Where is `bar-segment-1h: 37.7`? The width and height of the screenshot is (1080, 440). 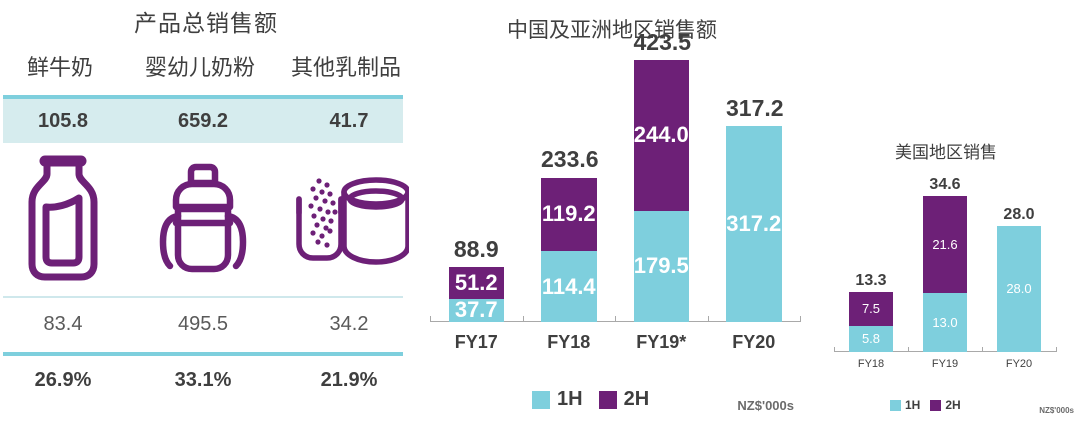
bar-segment-1h: 37.7 is located at coordinates (476, 309).